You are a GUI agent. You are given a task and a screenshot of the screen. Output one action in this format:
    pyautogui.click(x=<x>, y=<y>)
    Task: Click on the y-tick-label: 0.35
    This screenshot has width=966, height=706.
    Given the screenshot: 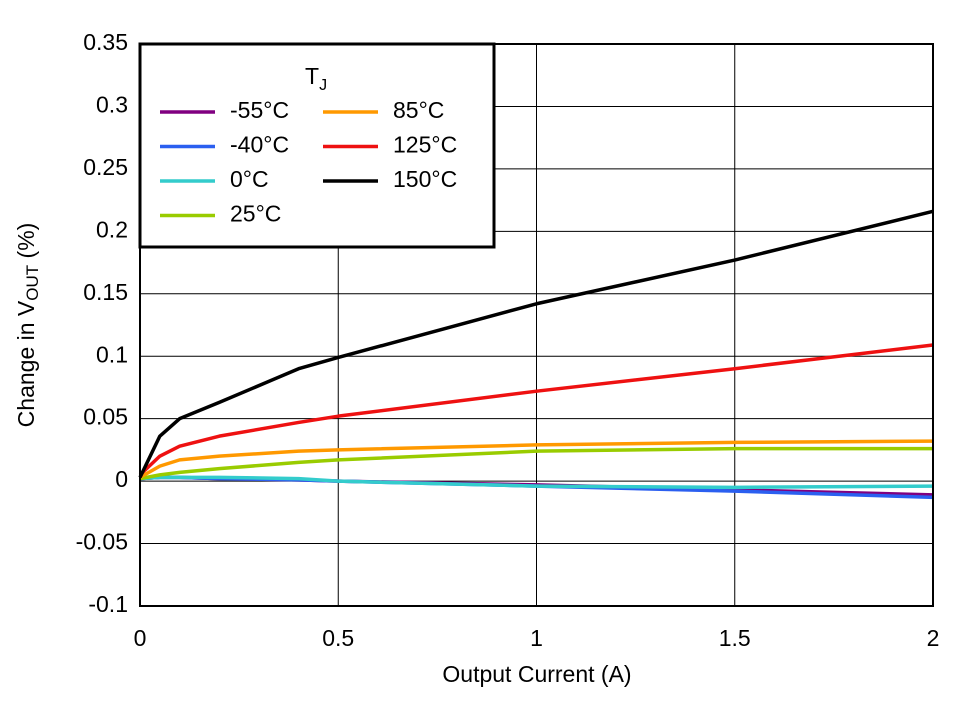 What is the action you would take?
    pyautogui.click(x=105, y=42)
    